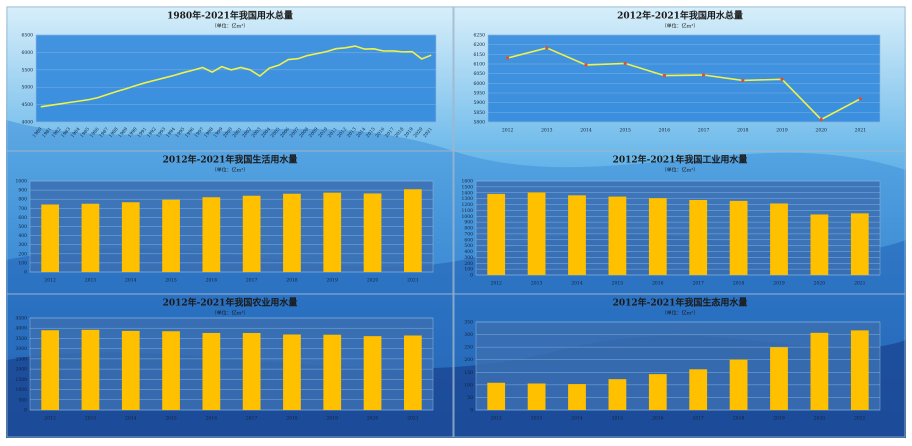 The height and width of the screenshot is (446, 912). What do you see at coordinates (480, 84) in the screenshot?
I see `y-tick-label: 6000` at bounding box center [480, 84].